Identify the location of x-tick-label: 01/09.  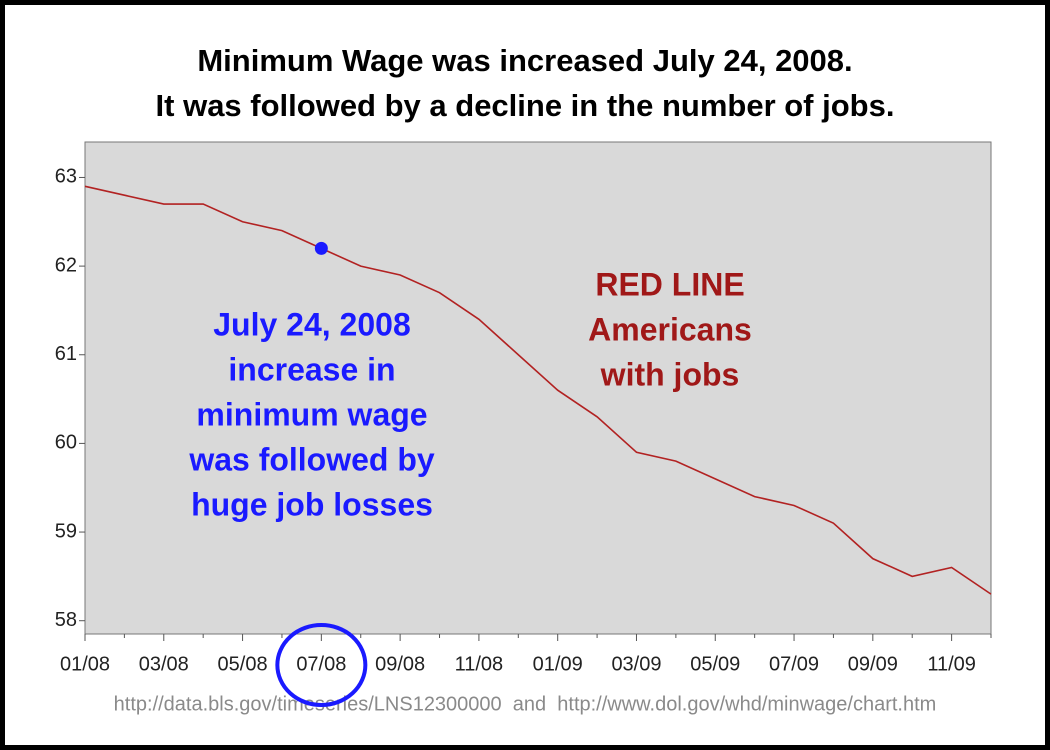
(558, 664).